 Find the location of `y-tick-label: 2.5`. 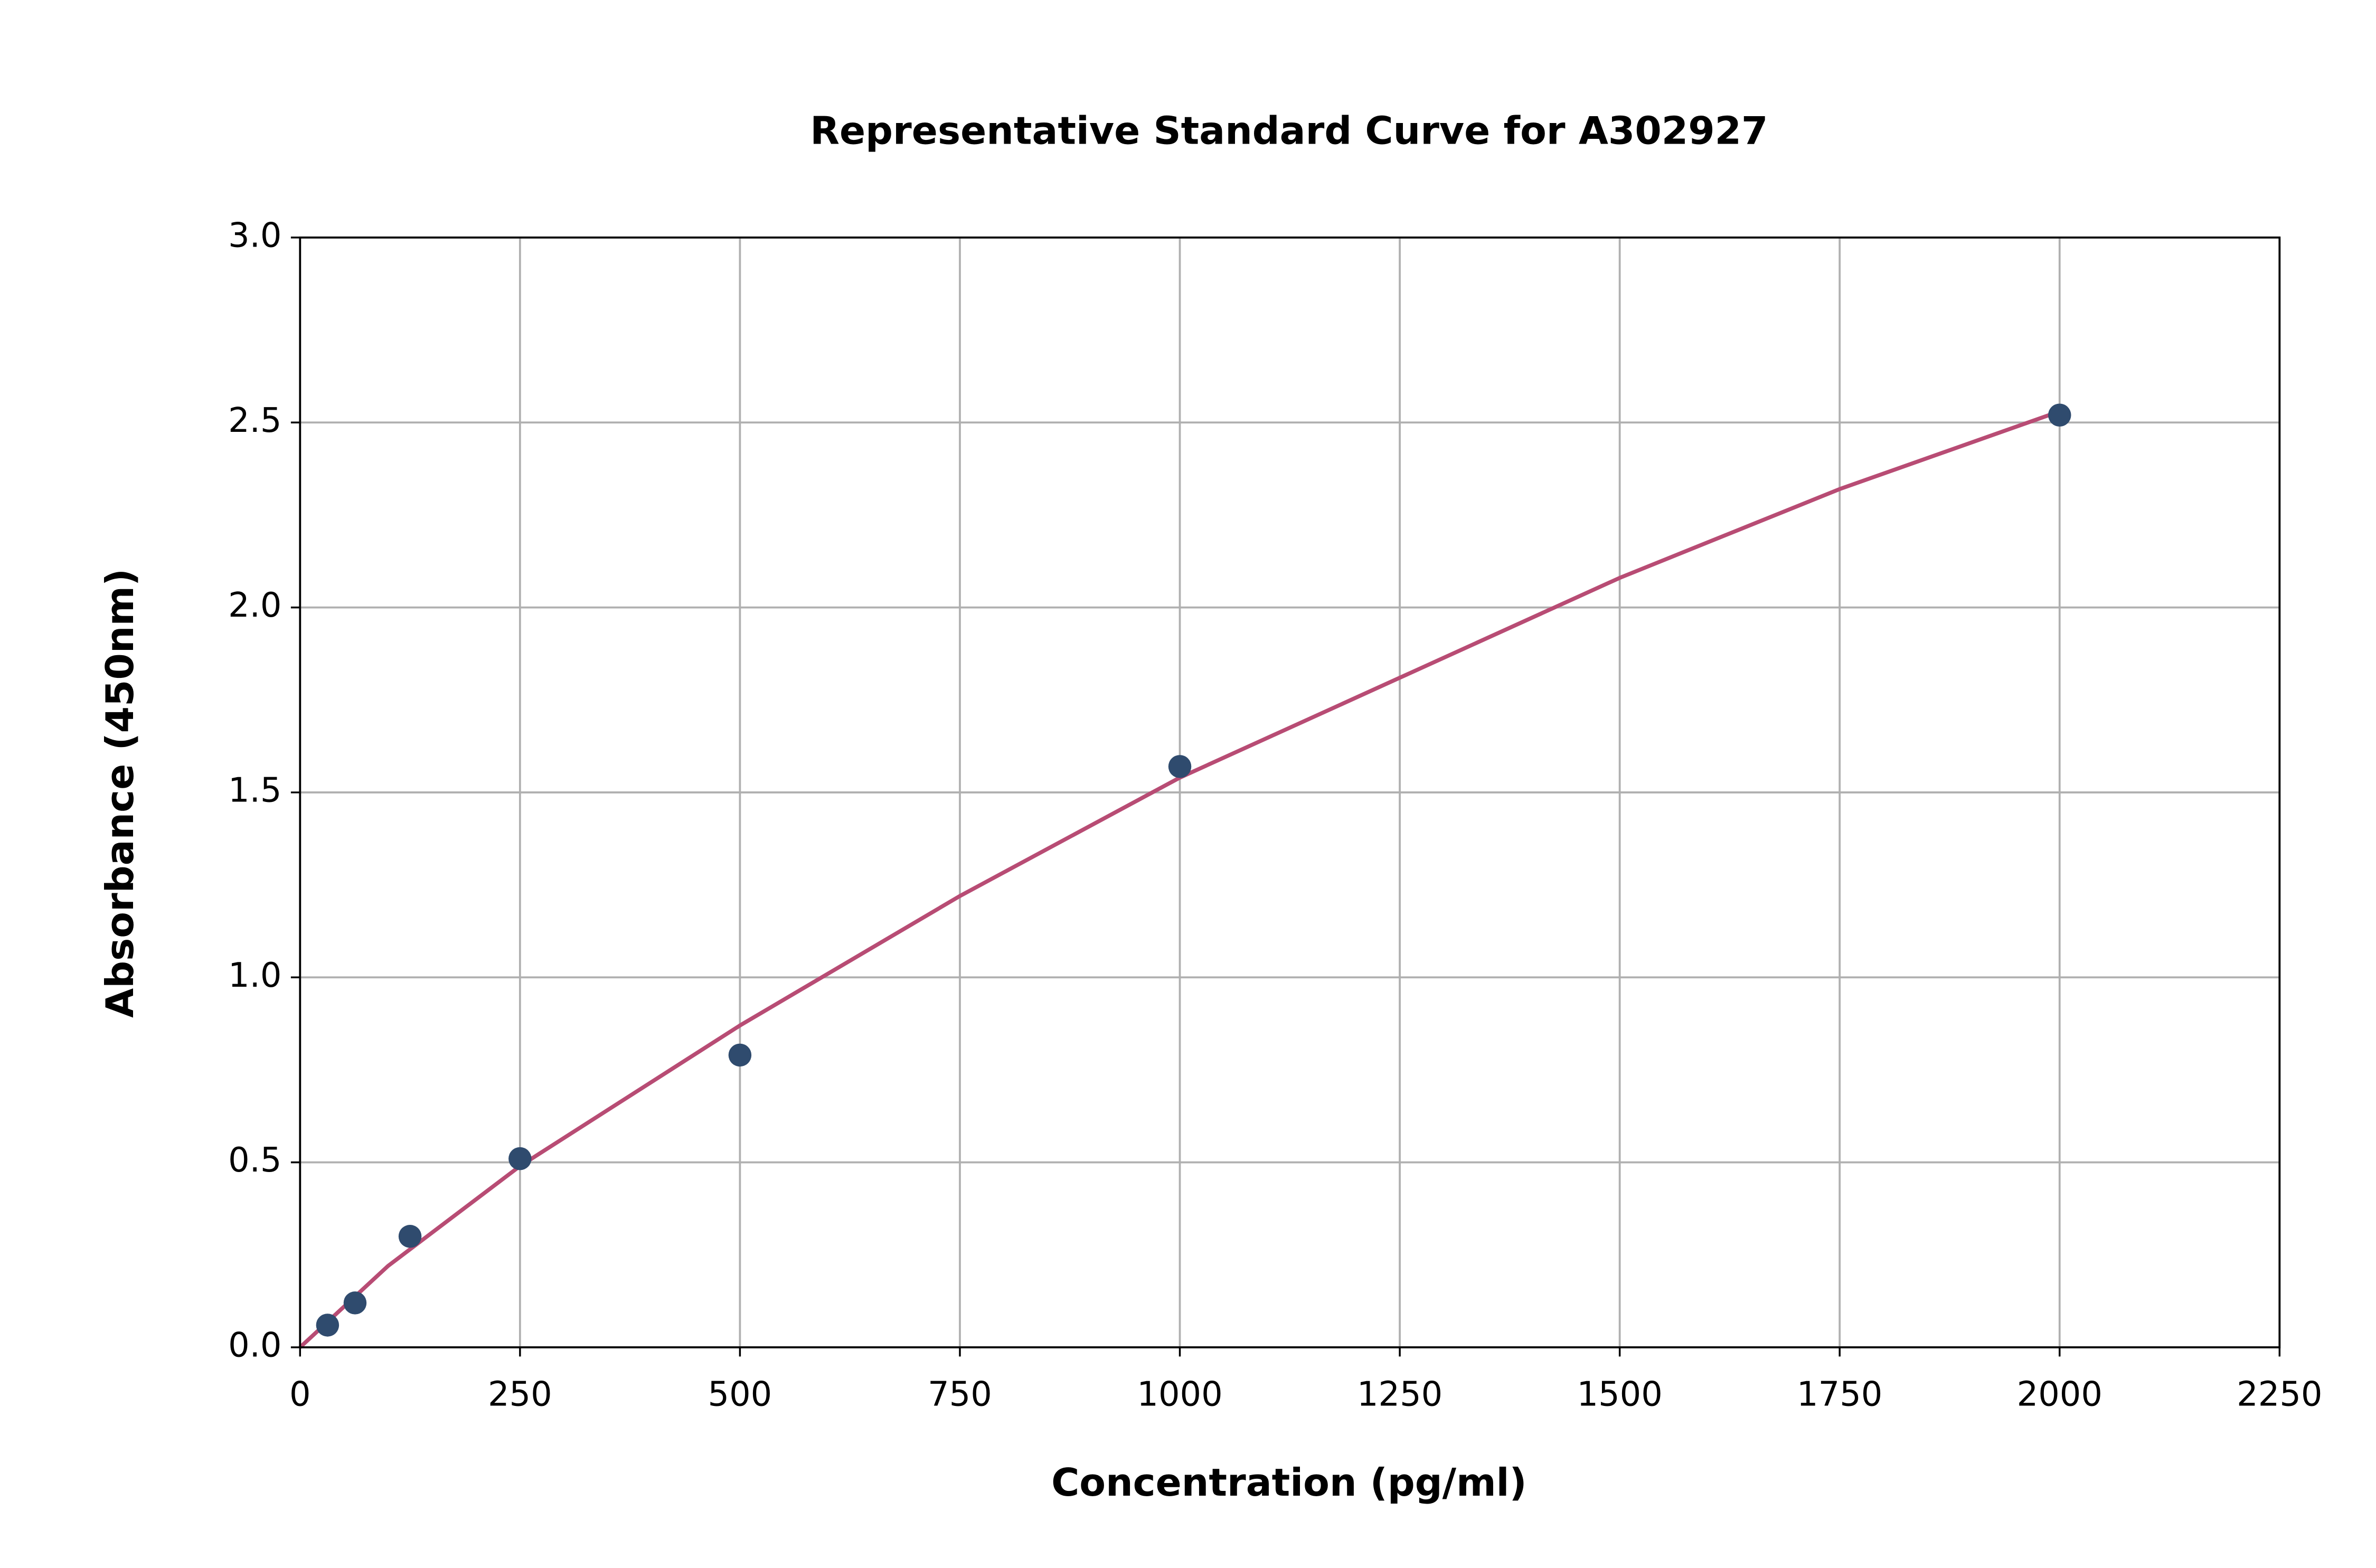

y-tick-label: 2.5 is located at coordinates (255, 420).